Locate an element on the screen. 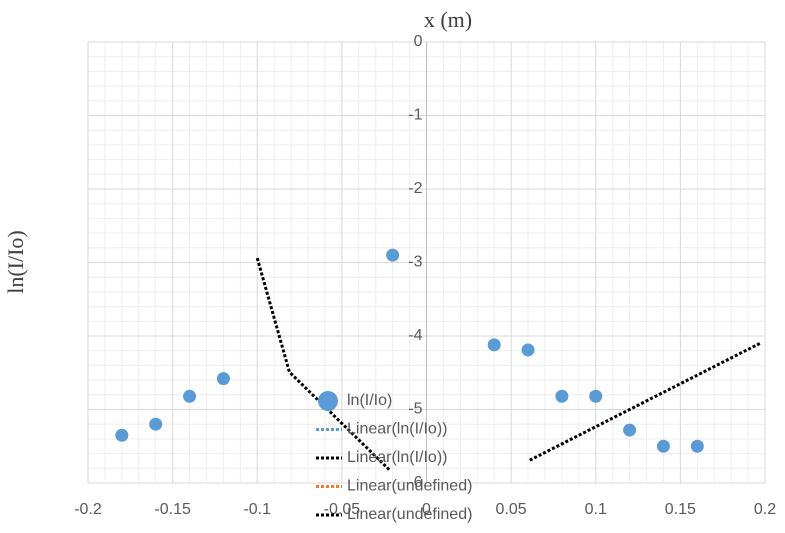 The width and height of the screenshot is (785, 533). x-tick-label: 0.1 is located at coordinates (596, 509).